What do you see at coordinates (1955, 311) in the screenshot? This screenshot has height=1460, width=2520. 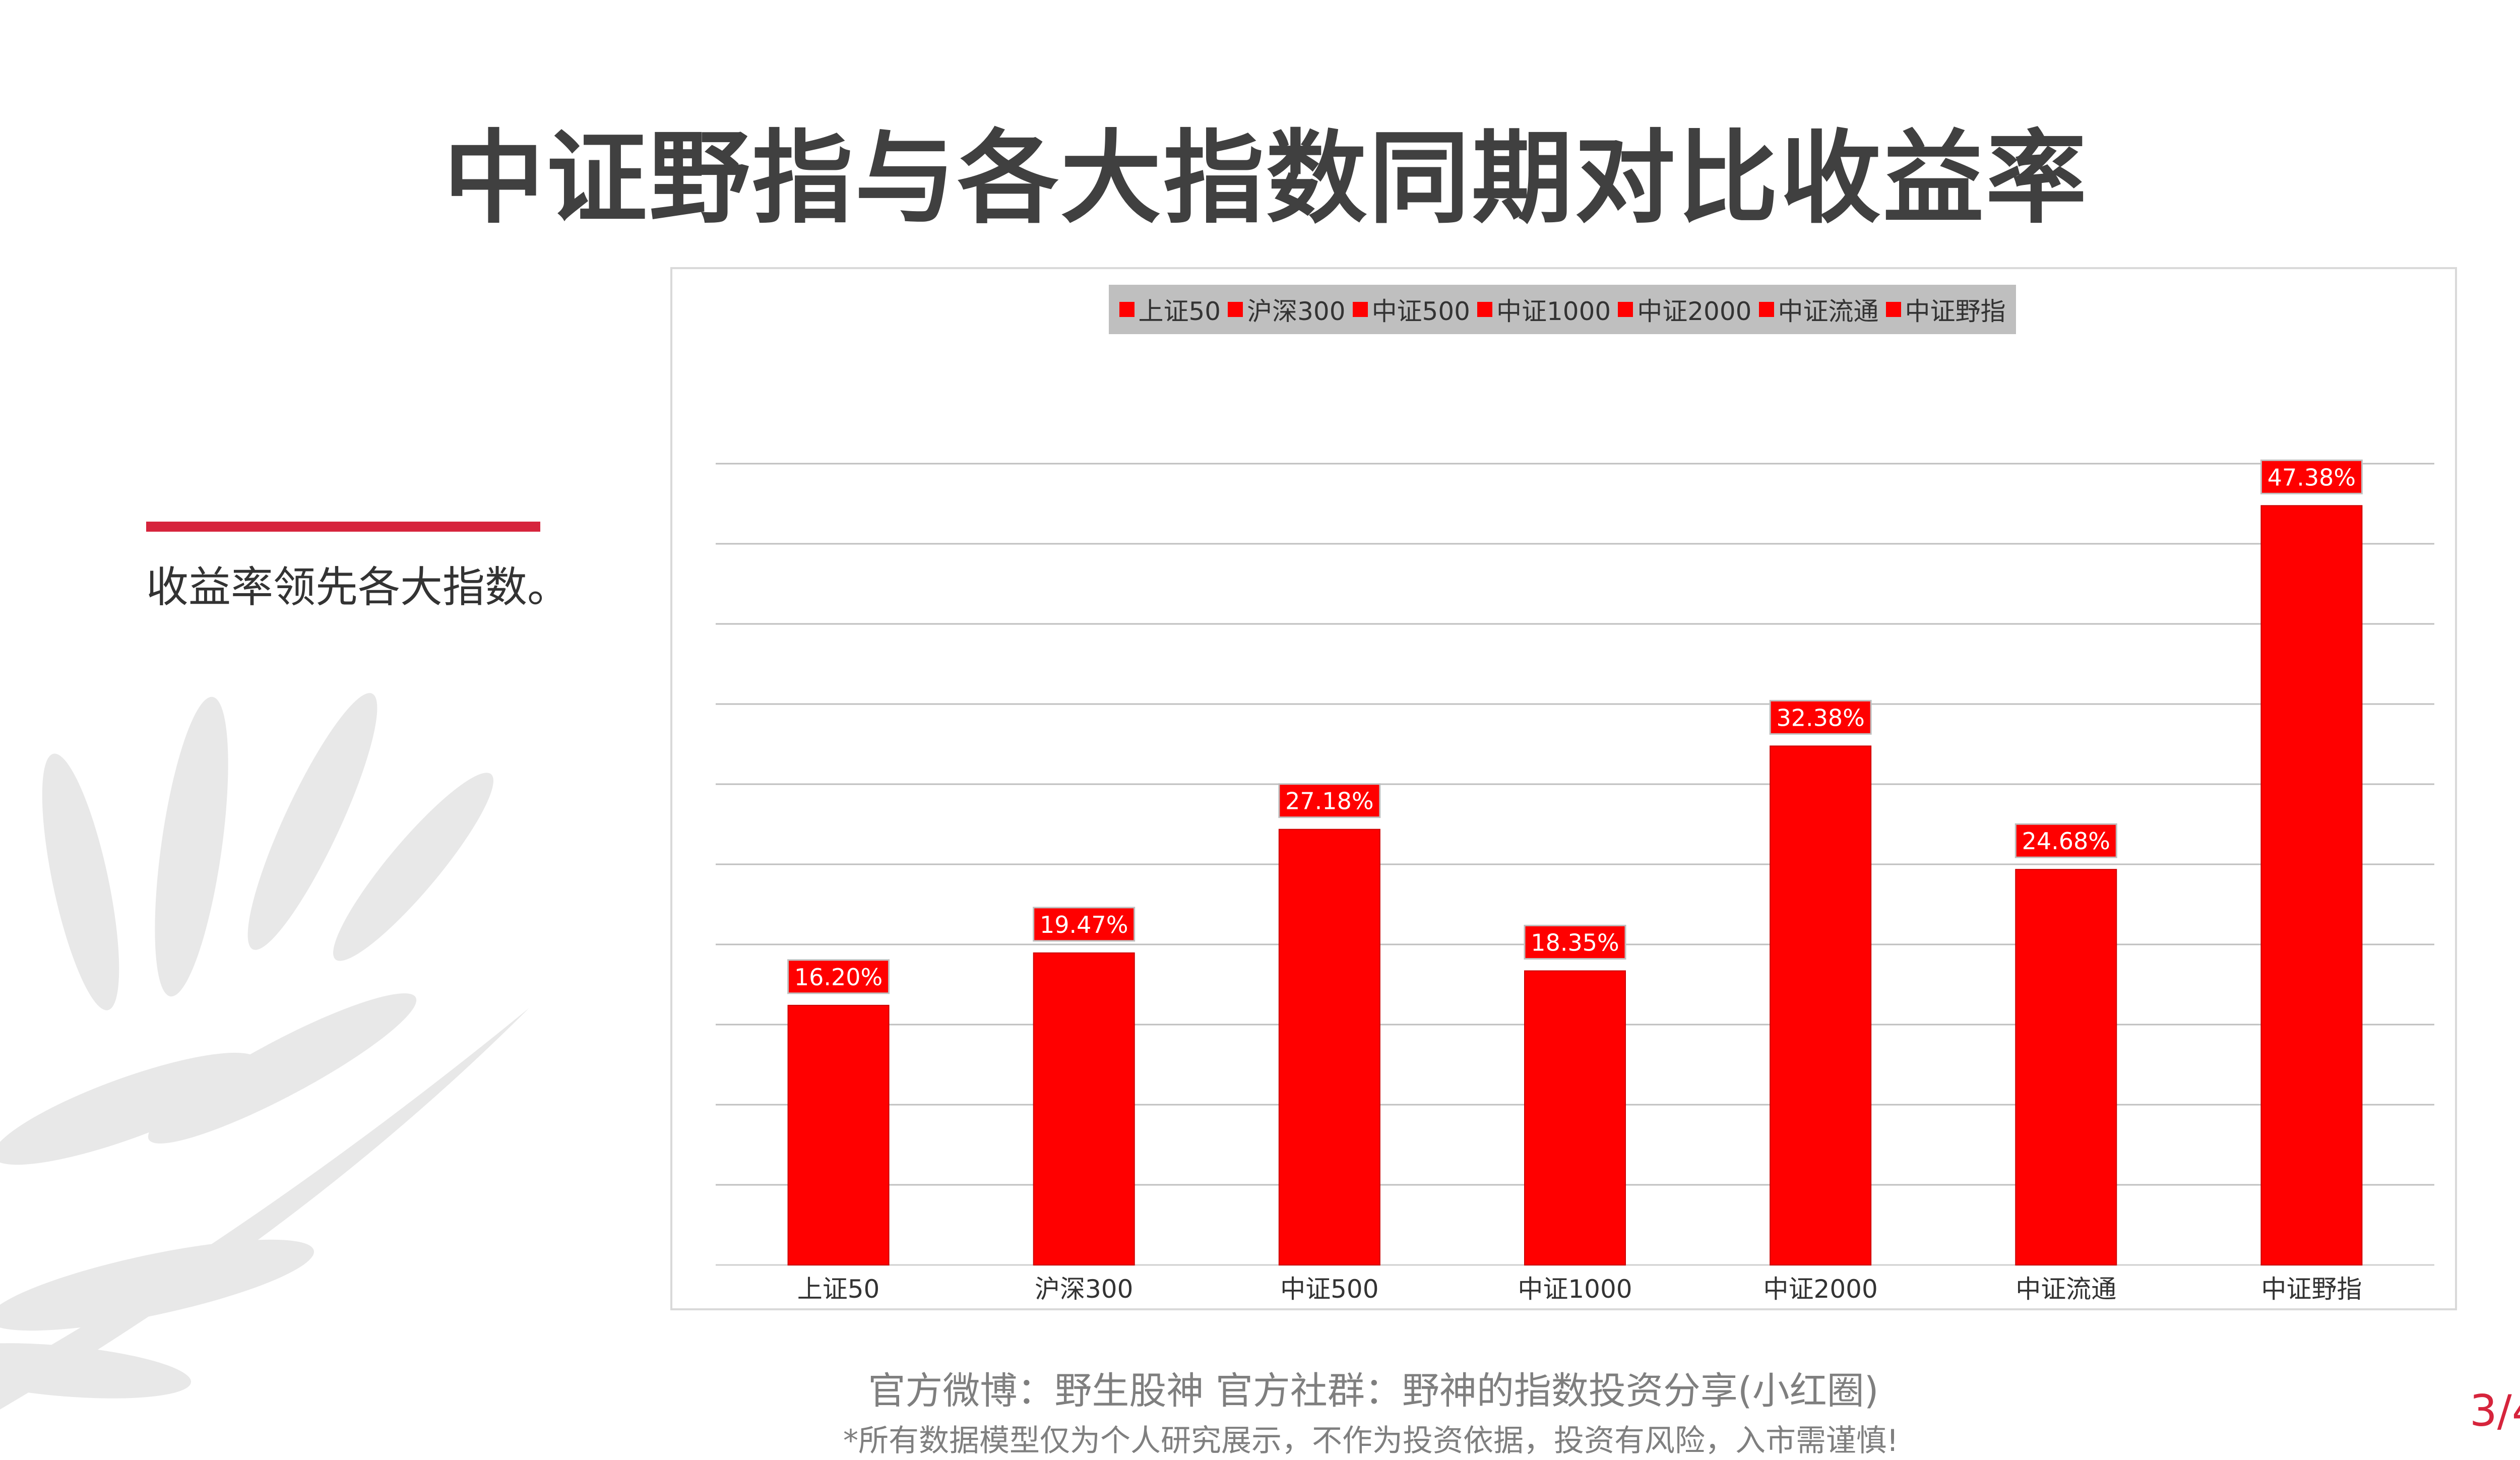 I see `legend-label: 中证野指` at bounding box center [1955, 311].